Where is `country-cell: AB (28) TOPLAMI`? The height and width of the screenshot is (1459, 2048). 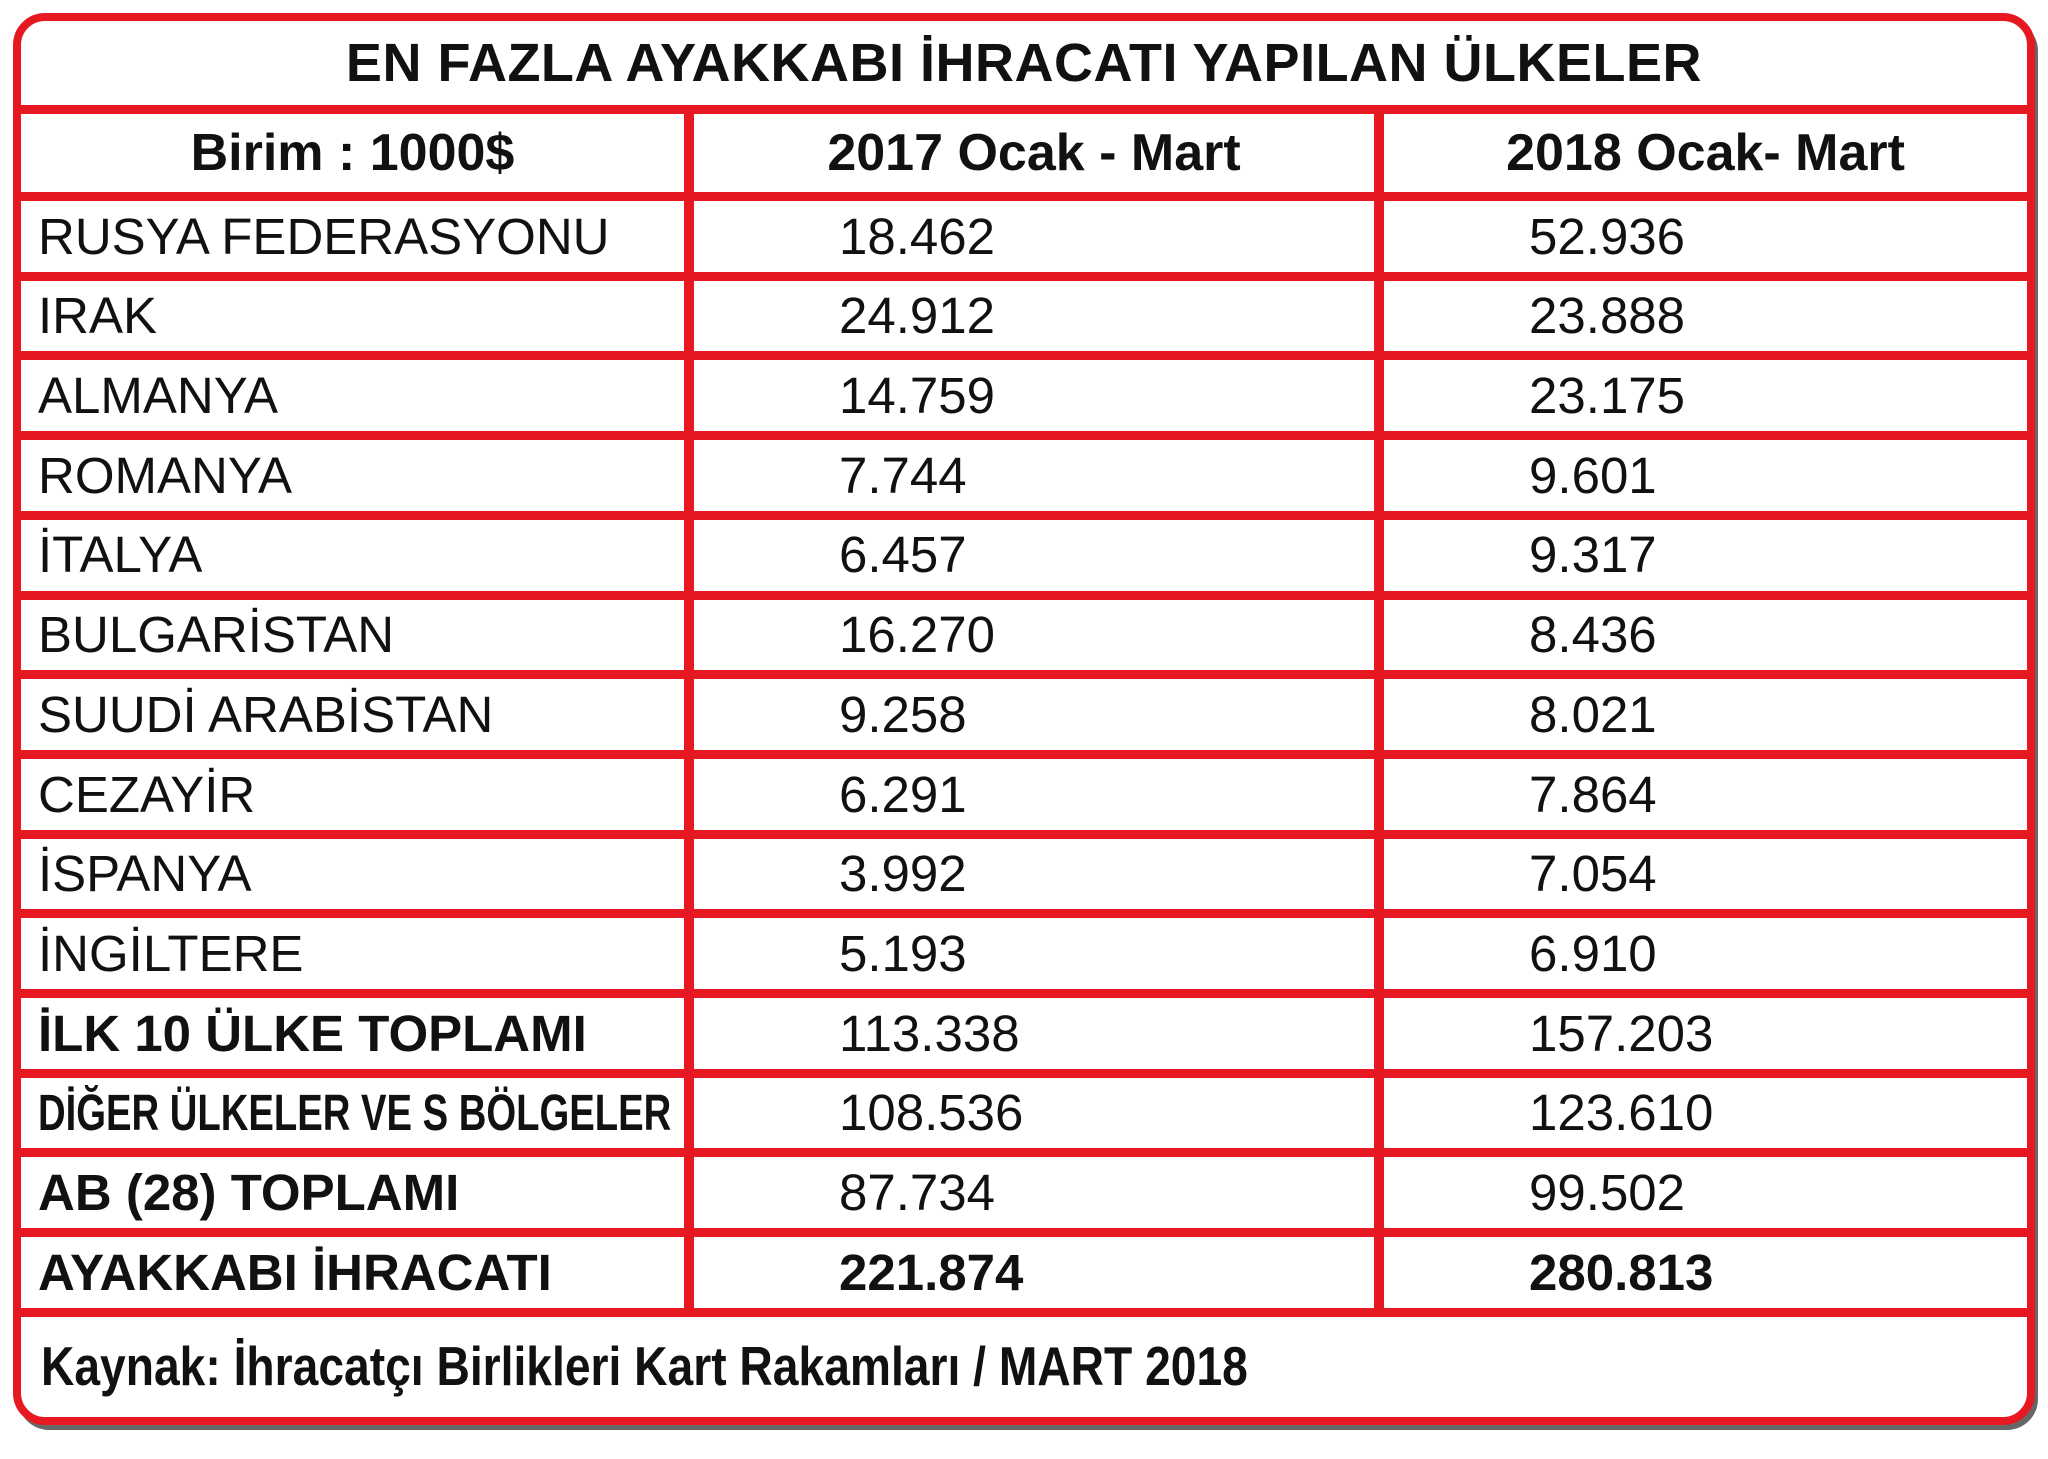 country-cell: AB (28) TOPLAMI is located at coordinates (355, 1190).